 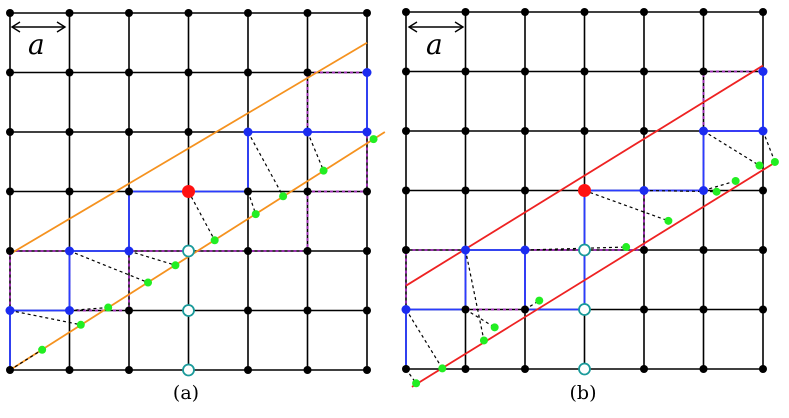 What do you see at coordinates (36, 44) in the screenshot?
I see `scale-label-a: a` at bounding box center [36, 44].